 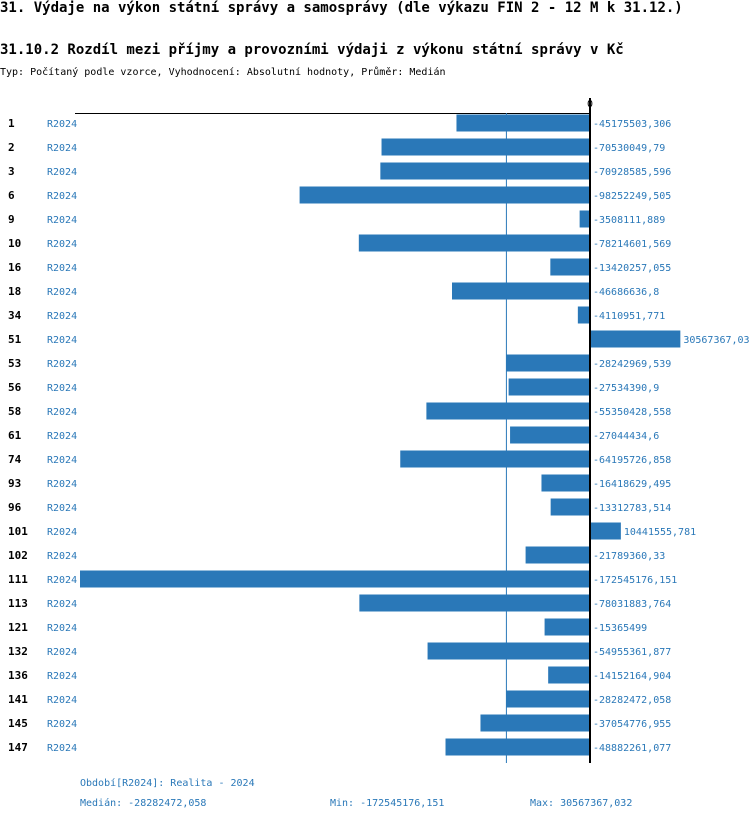 I want to click on data-value-label: -27534390,9, so click(x=626, y=388).